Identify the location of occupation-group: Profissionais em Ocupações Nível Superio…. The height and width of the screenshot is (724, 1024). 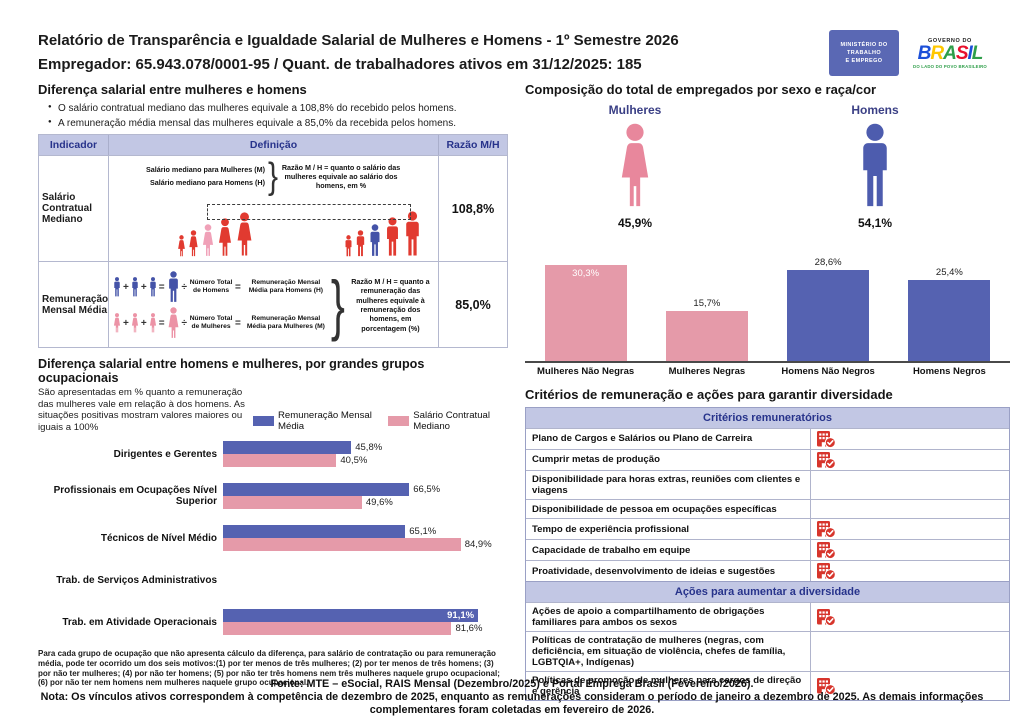
(273, 496).